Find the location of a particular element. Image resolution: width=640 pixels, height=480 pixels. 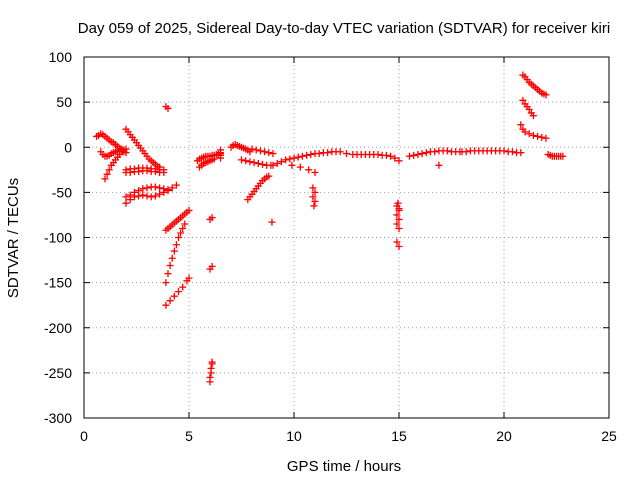

y-tick-label: 100 is located at coordinates (61, 57).